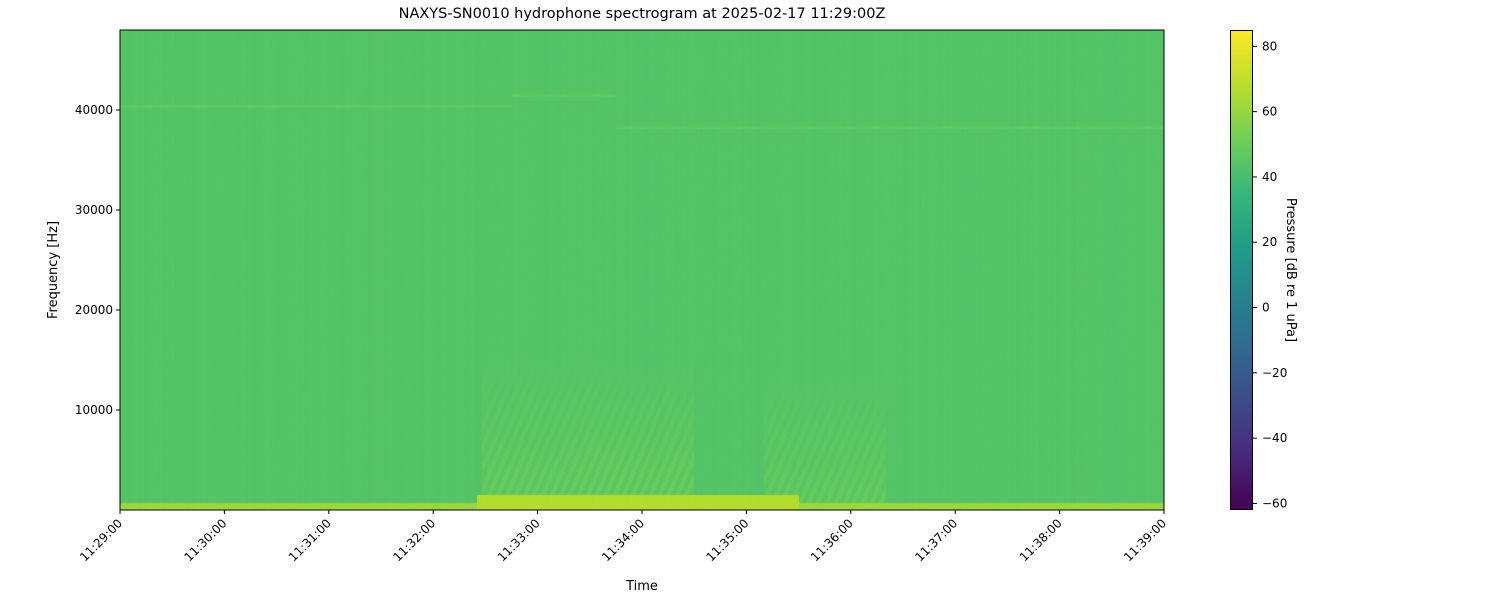 This screenshot has width=1500, height=600. I want to click on x-axis-label: Time, so click(641, 586).